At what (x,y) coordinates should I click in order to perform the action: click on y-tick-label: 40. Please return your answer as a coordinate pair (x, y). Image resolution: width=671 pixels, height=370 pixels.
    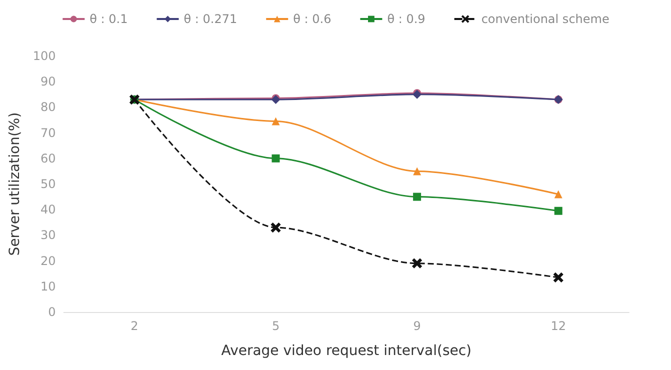
    Looking at the image, I should click on (48, 209).